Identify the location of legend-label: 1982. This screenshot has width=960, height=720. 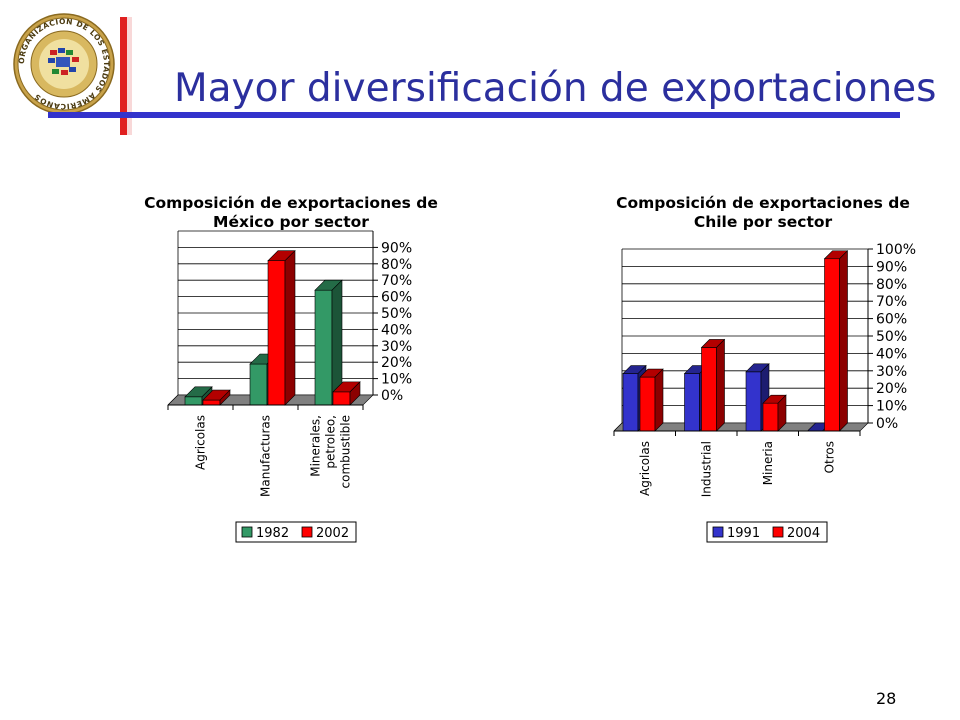
(272, 533).